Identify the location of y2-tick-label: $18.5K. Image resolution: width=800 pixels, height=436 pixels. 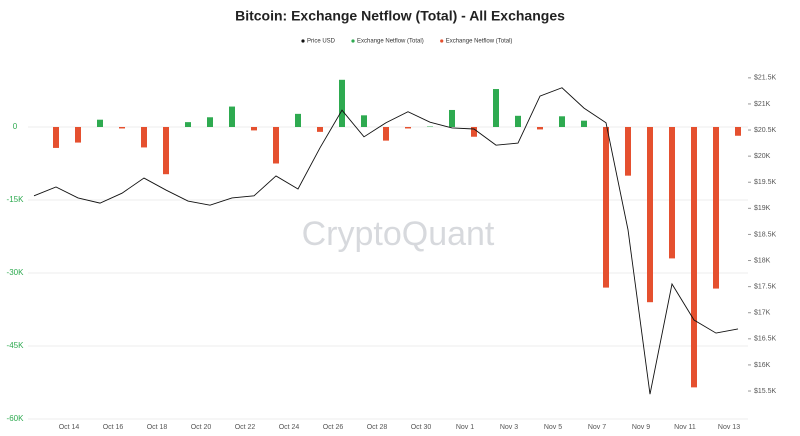
(765, 234).